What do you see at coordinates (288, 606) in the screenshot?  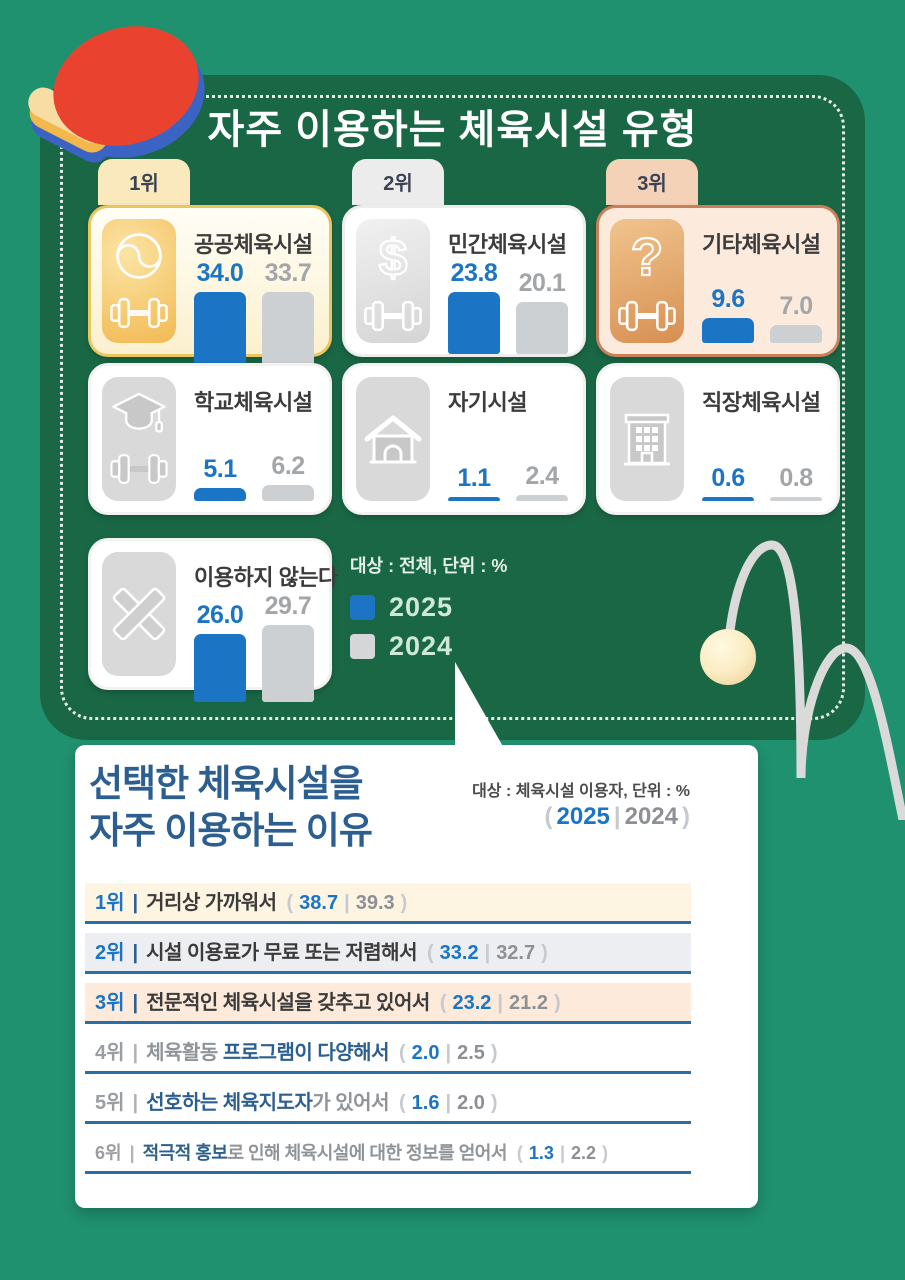 I see `value-2024: 29.7` at bounding box center [288, 606].